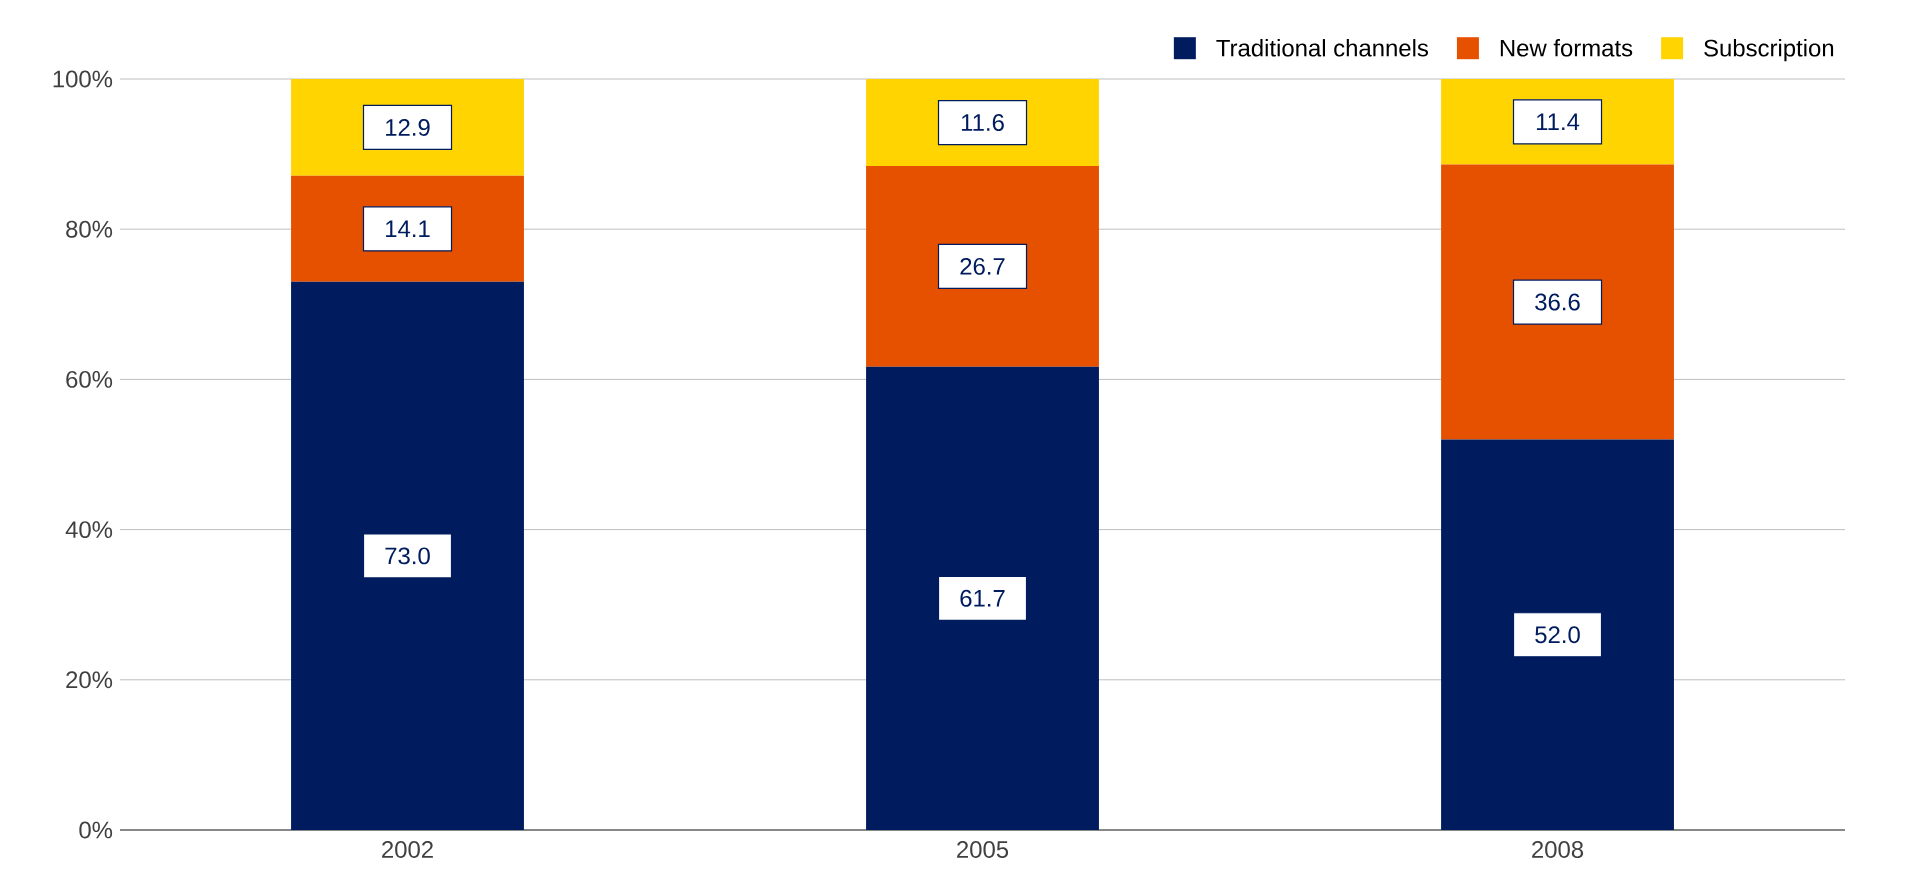 The width and height of the screenshot is (1925, 889). What do you see at coordinates (96, 830) in the screenshot?
I see `y-tick-label: 0%` at bounding box center [96, 830].